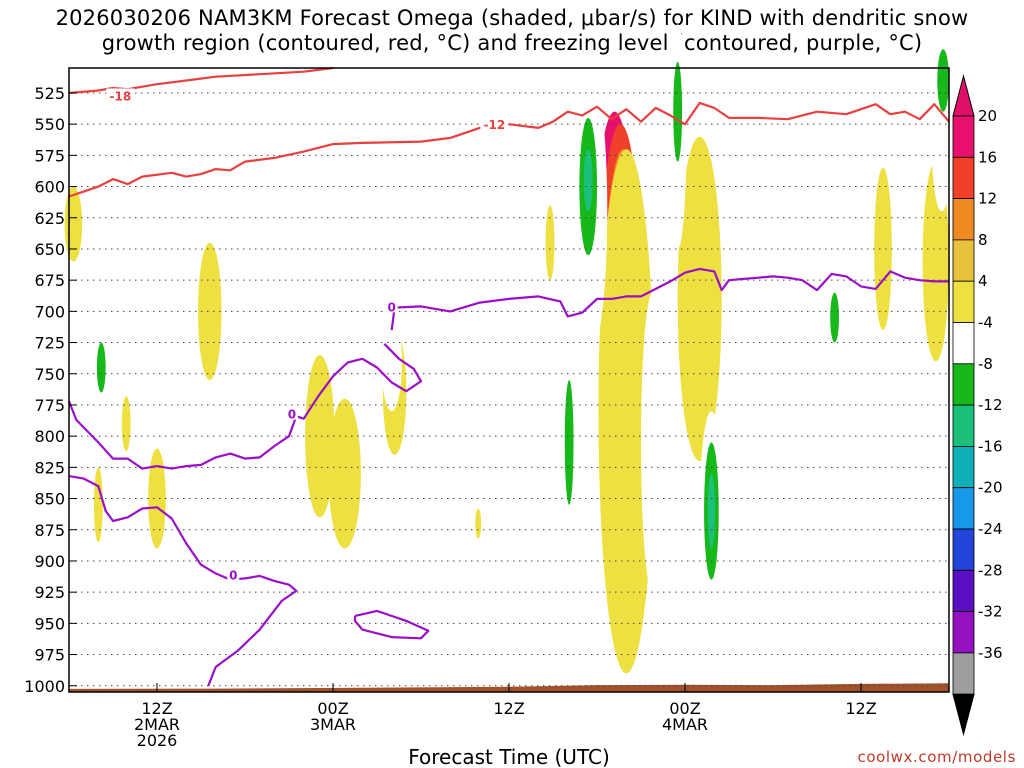  What do you see at coordinates (49, 374) in the screenshot?
I see `y-tick-label-750: 750` at bounding box center [49, 374].